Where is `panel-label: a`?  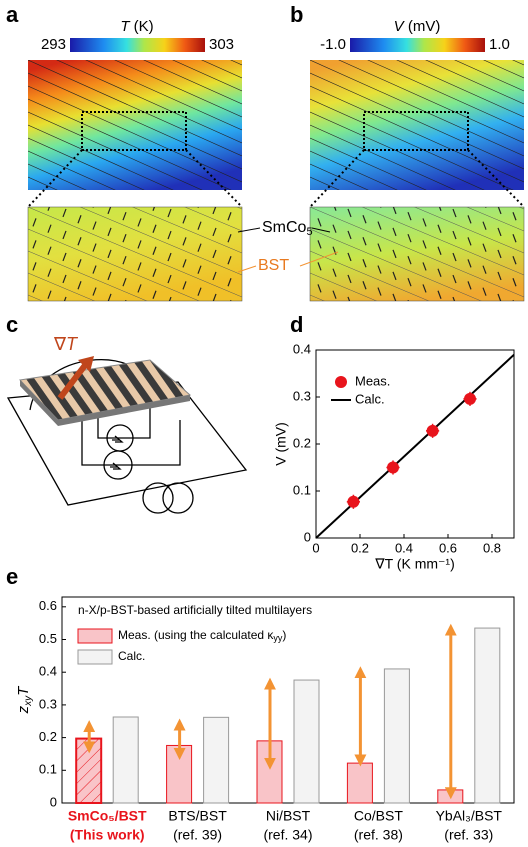 panel-label: a is located at coordinates (12, 14).